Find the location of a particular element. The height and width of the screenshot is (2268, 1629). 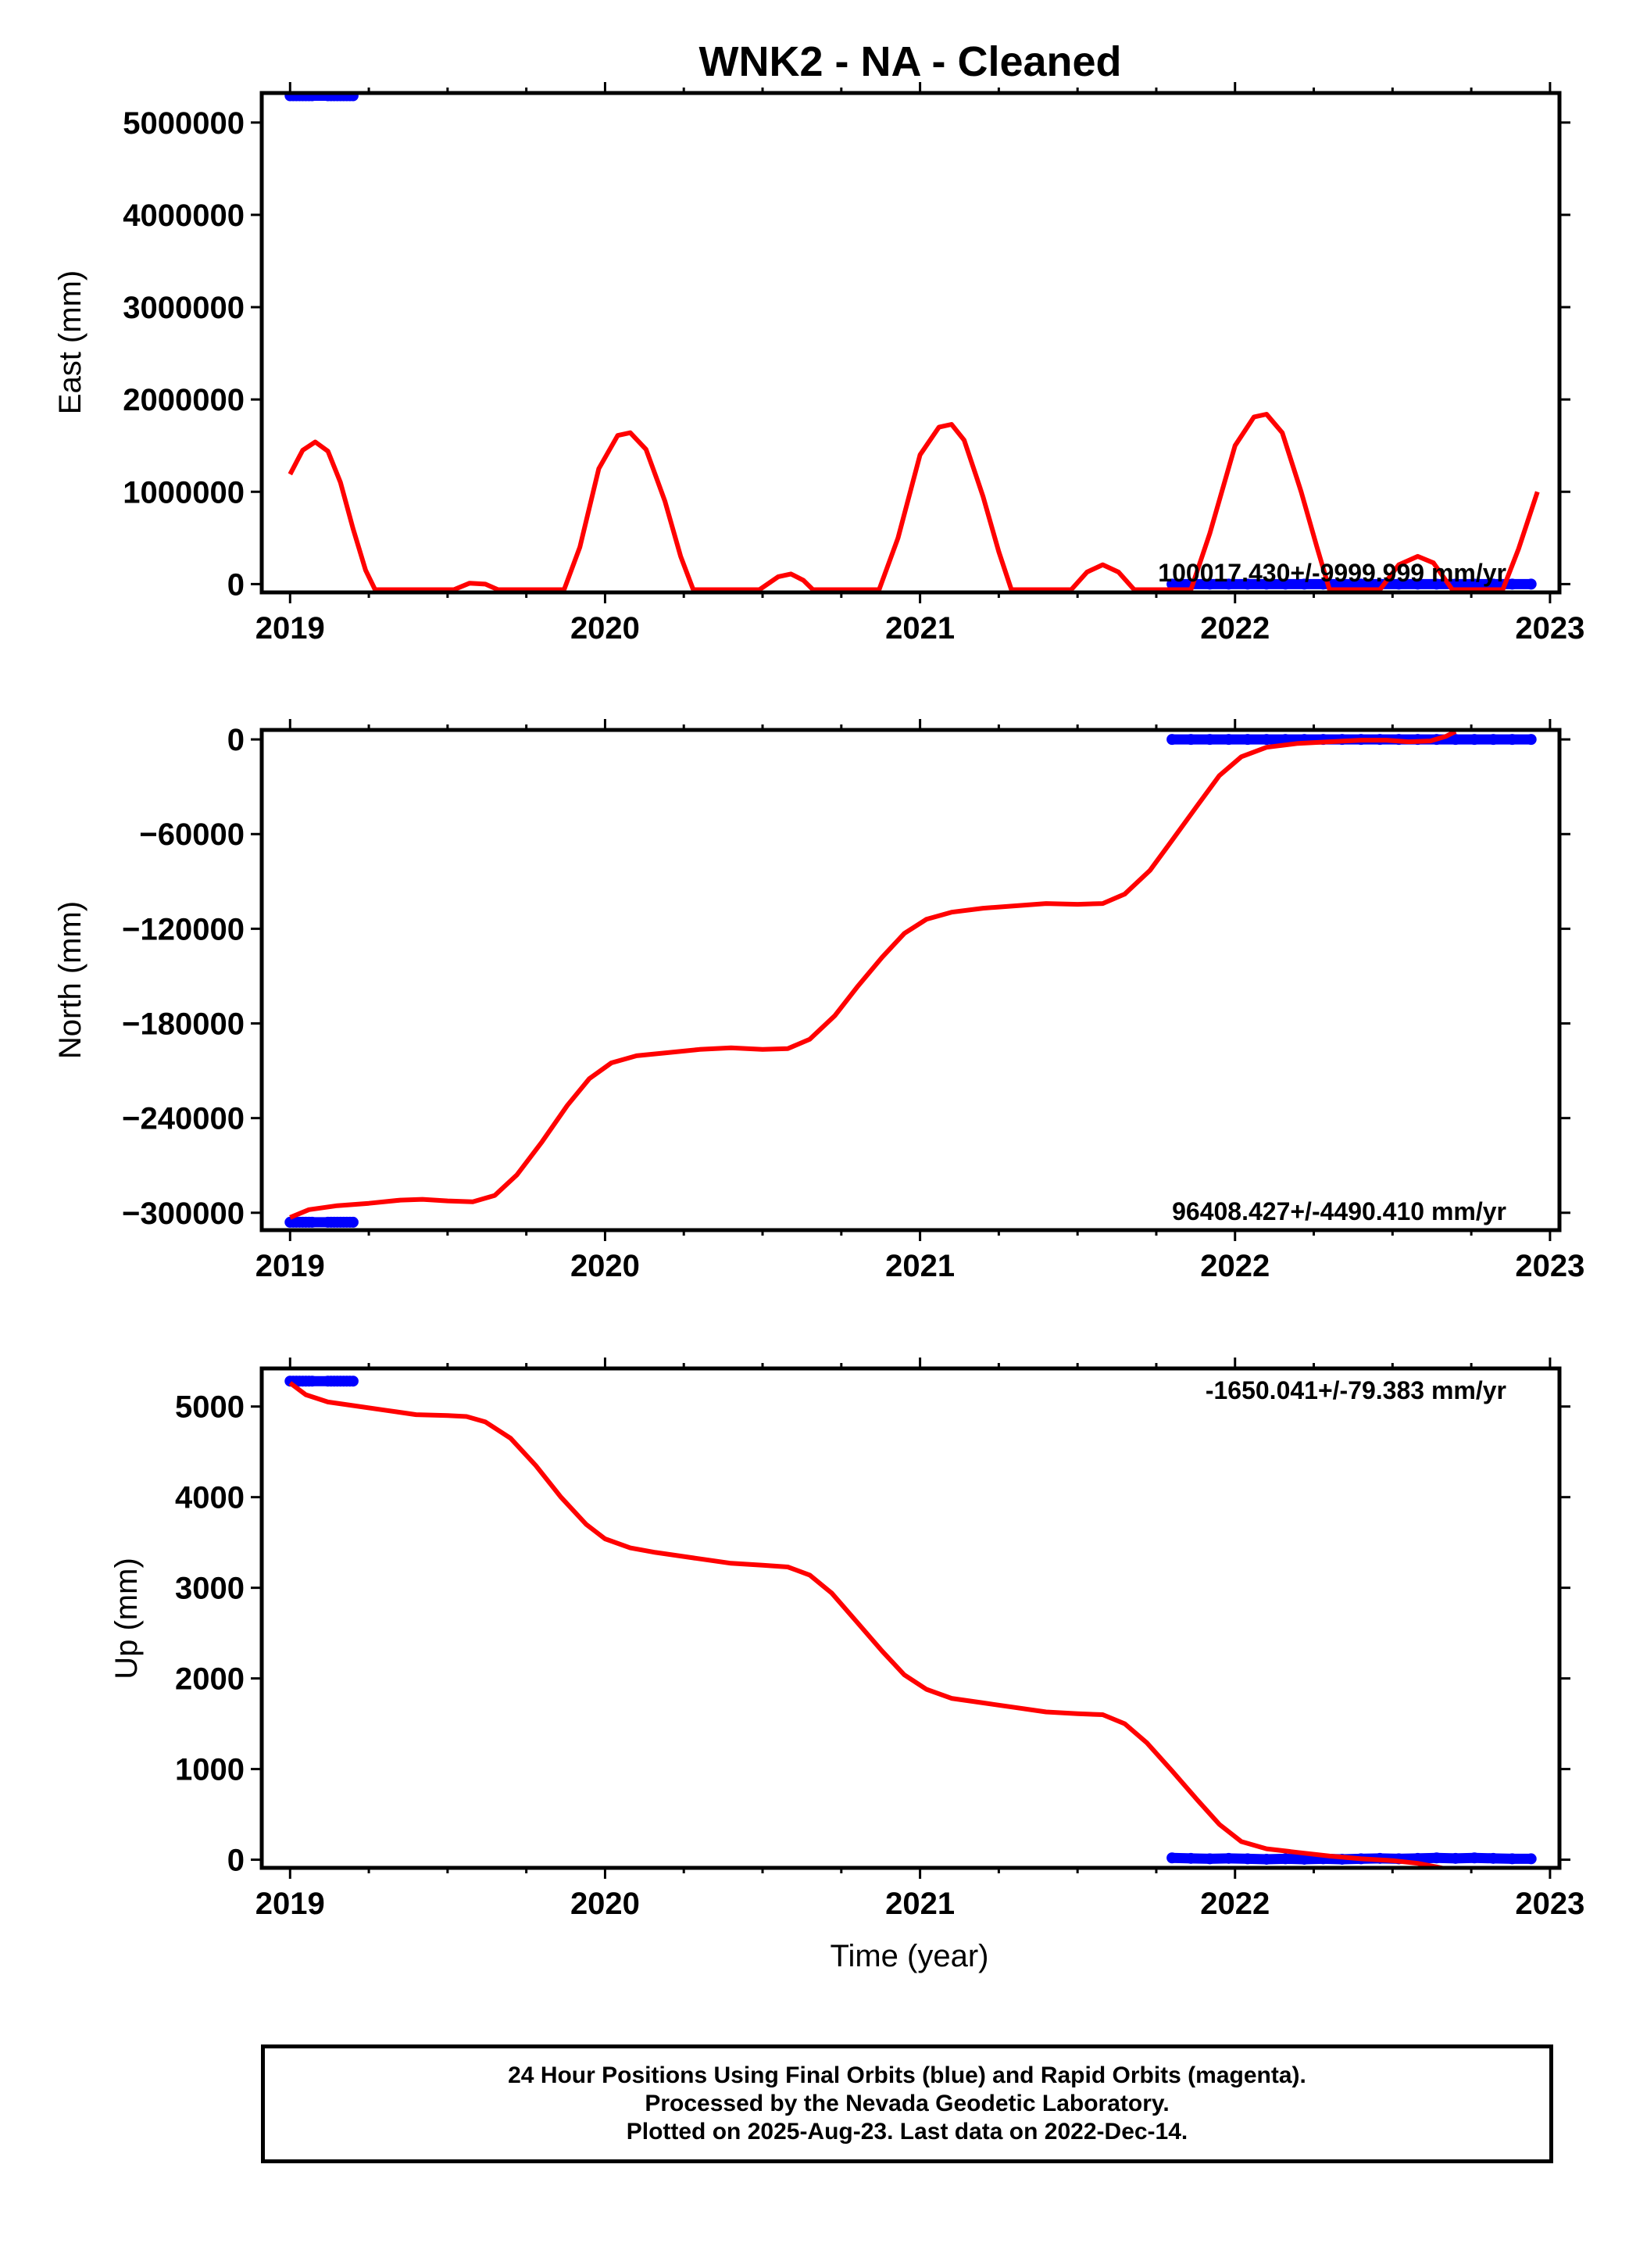

north-x-tick-label: 2019 is located at coordinates (290, 1266).